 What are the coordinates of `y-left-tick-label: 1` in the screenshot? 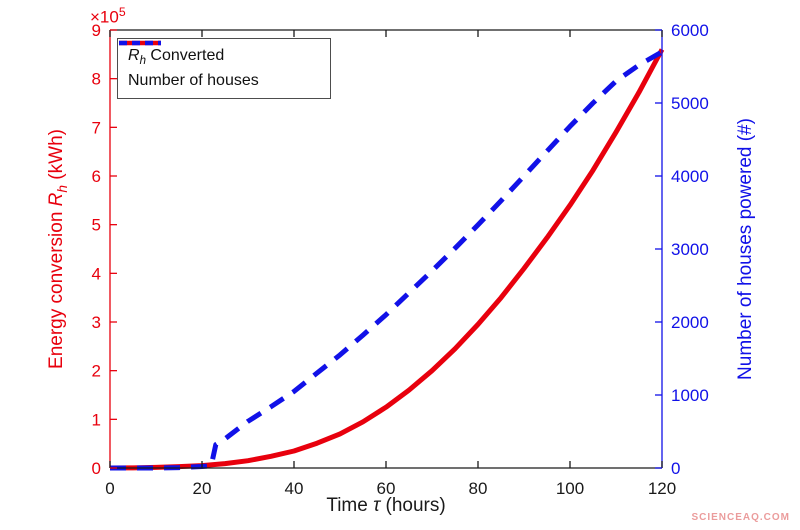 It's located at (96, 419).